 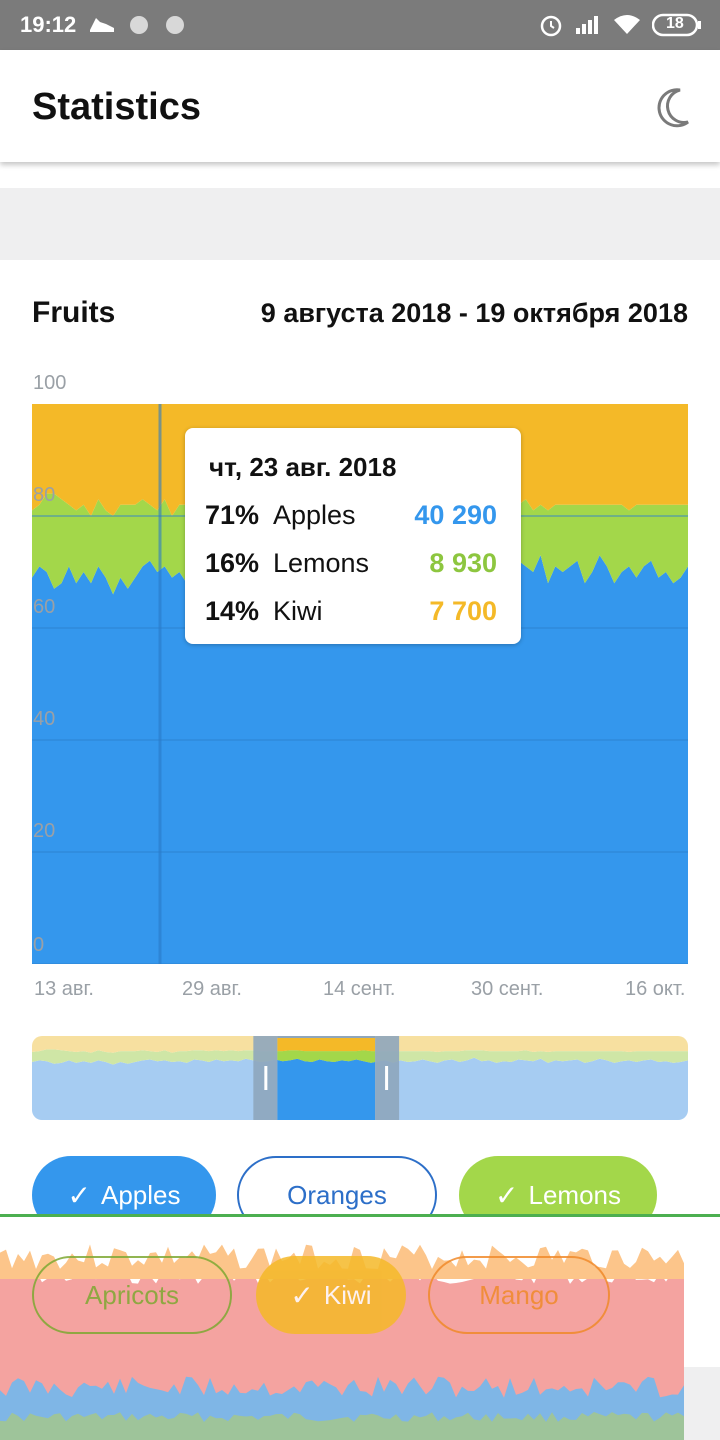 What do you see at coordinates (116, 107) in the screenshot?
I see `page-title: Statistics` at bounding box center [116, 107].